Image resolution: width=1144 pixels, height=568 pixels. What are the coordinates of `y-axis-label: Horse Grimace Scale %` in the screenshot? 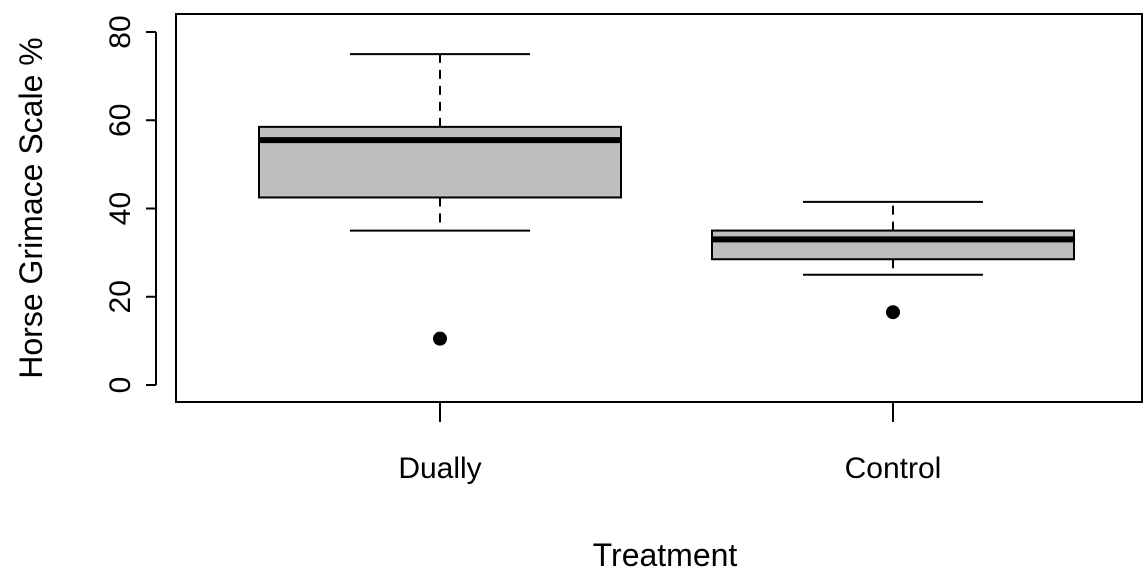 It's located at (31, 207).